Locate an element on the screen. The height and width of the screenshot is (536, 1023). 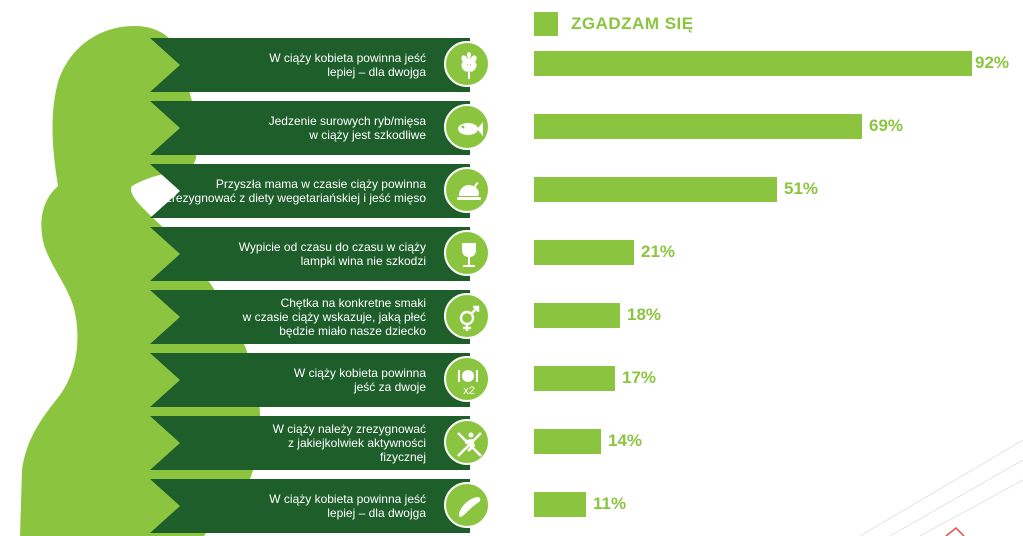
roast-chicken-icon is located at coordinates (467, 190).